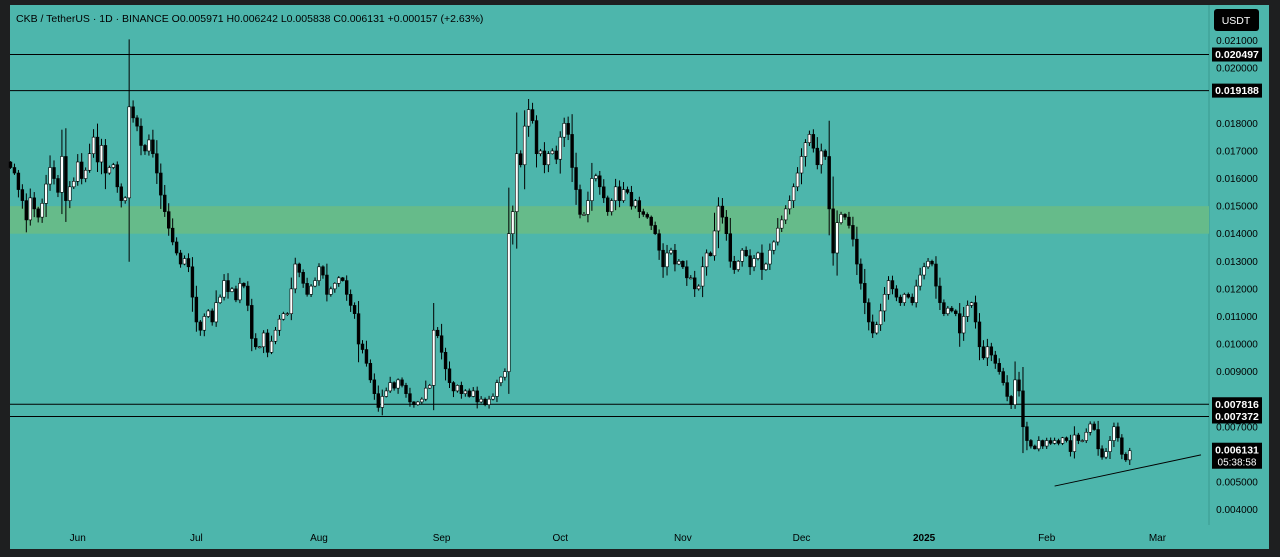 The width and height of the screenshot is (1280, 557). Describe the element at coordinates (53, 19) in the screenshot. I see `legend-symbol-name: CKB / TetherUS` at that location.